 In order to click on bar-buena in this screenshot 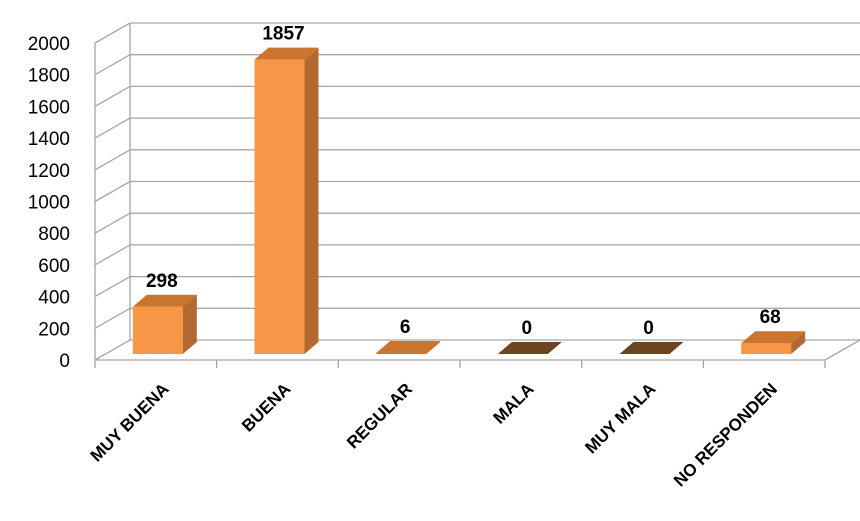, I will do `click(286, 201)`.